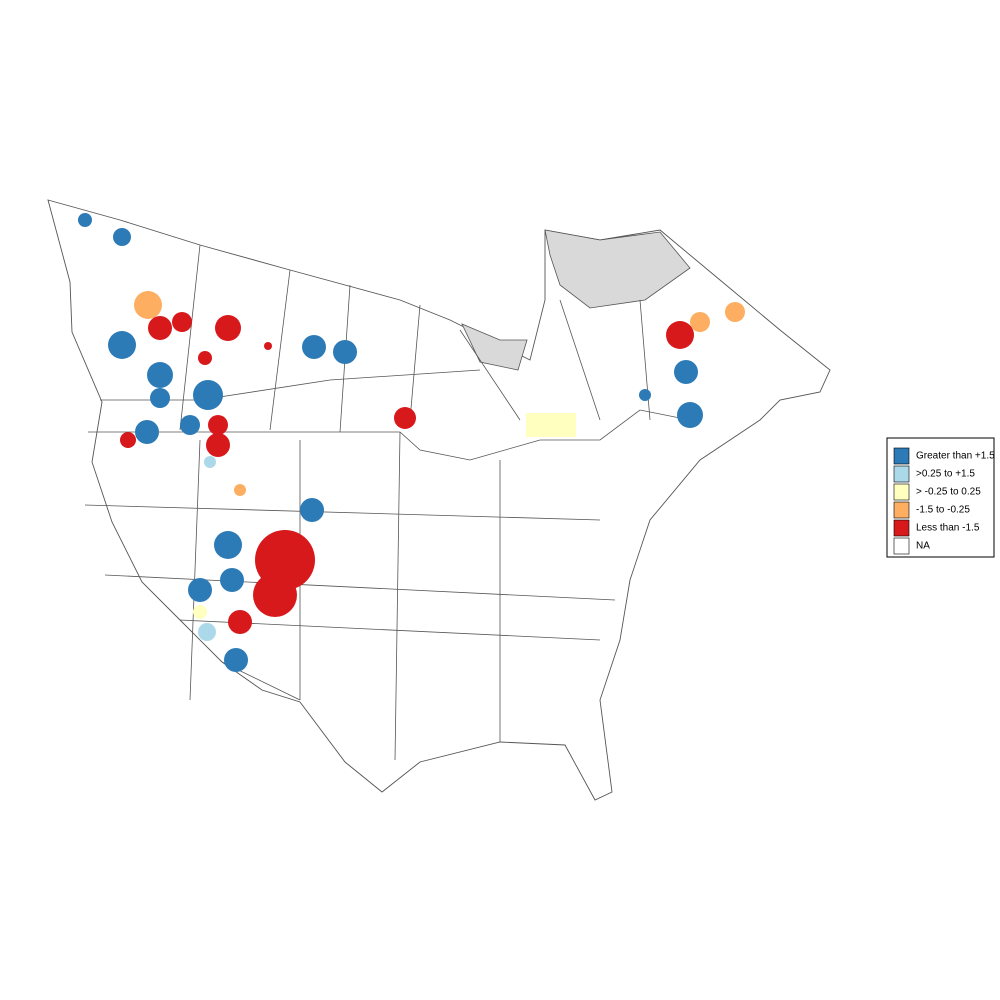  Describe the element at coordinates (948, 492) in the screenshot. I see `legend-label: > -0.25 to 0.25` at that location.